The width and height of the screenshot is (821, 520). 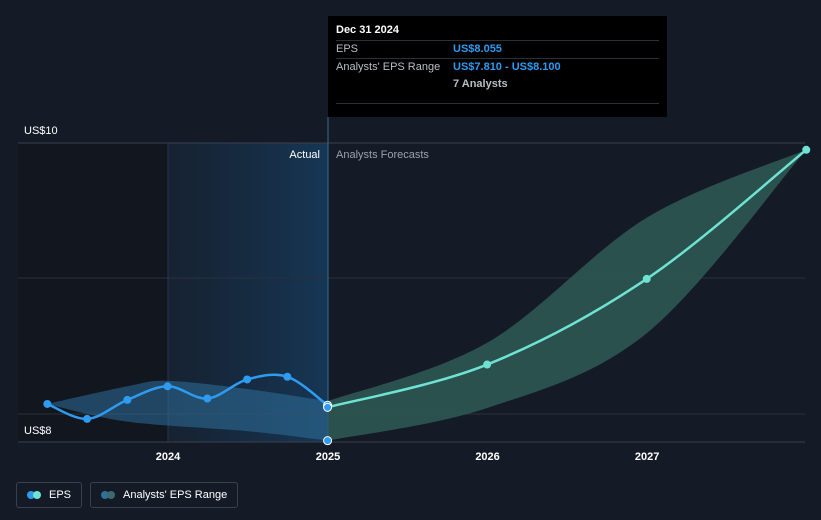 I want to click on legend-item-range: Analysts' EPS Range, so click(x=164, y=495).